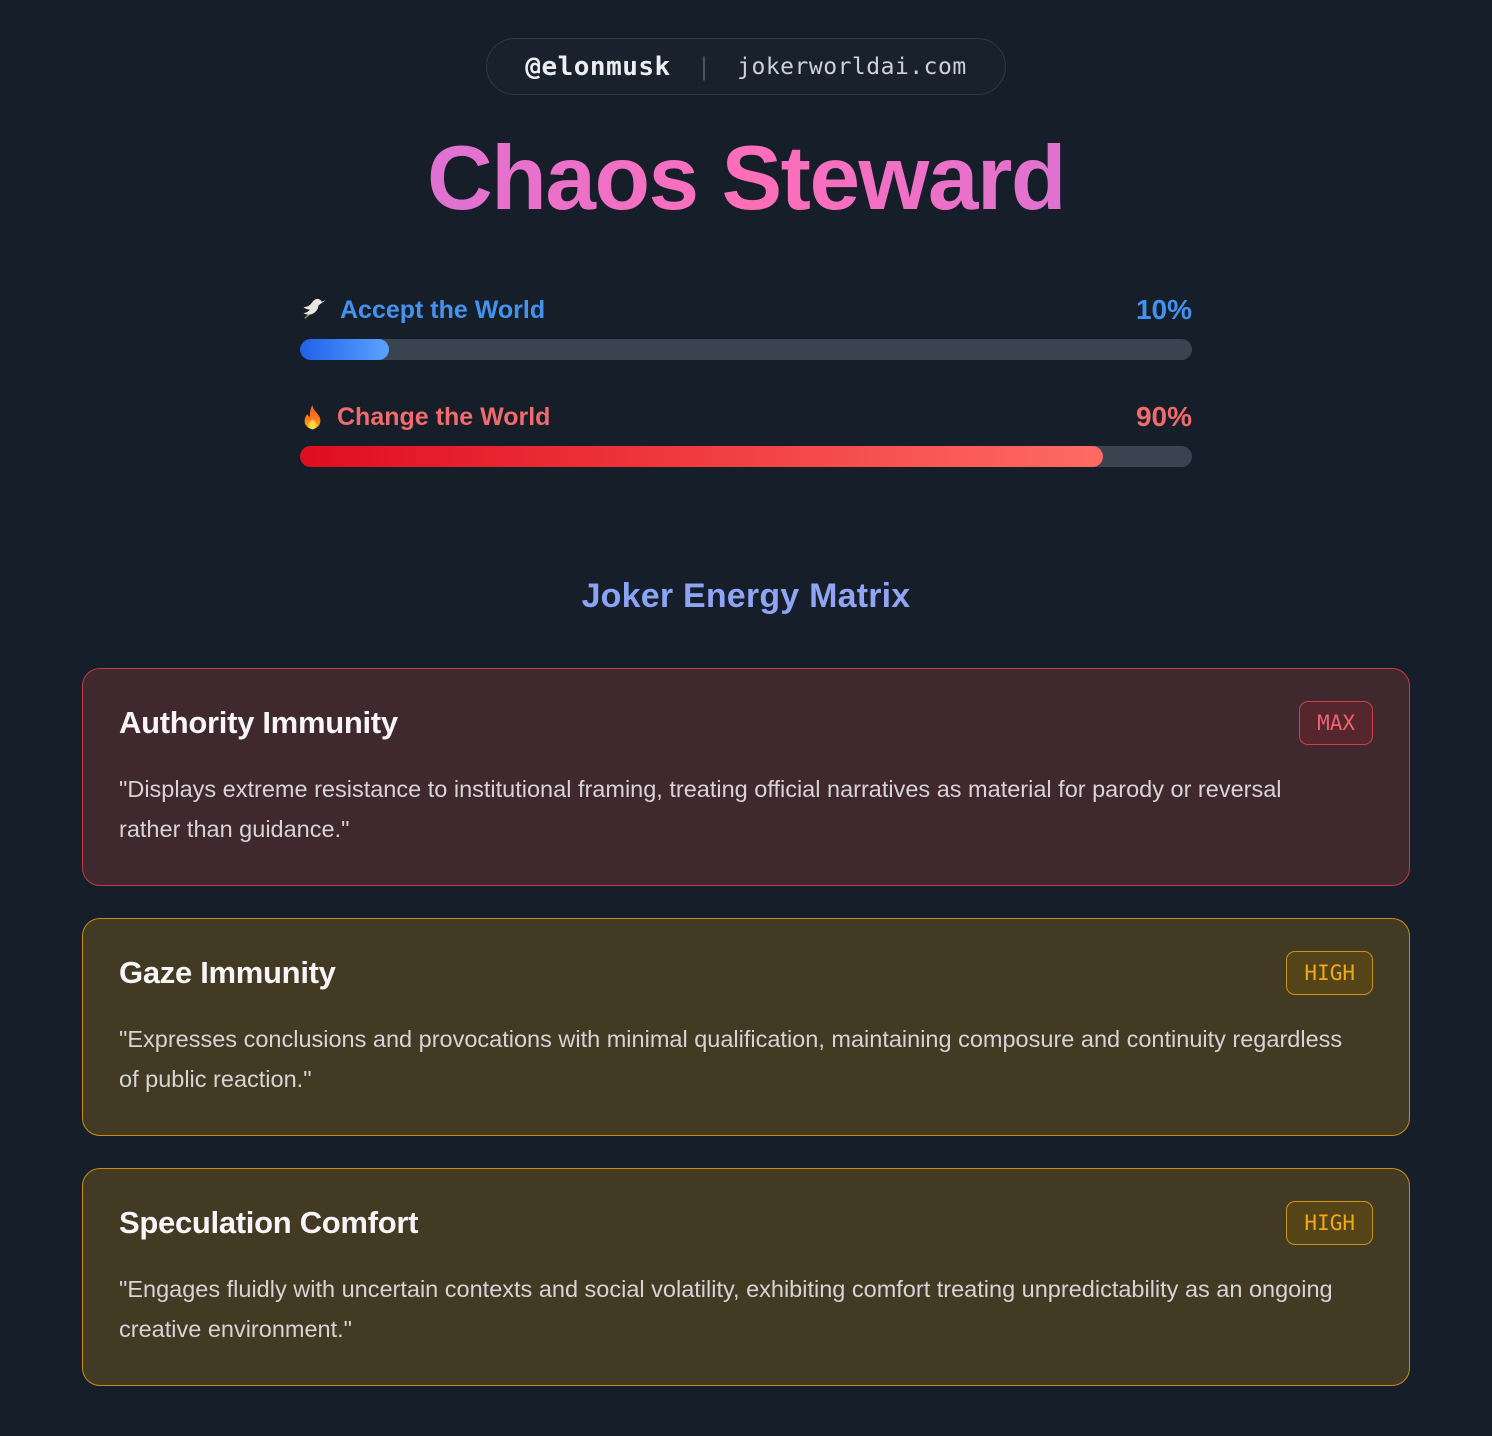 The width and height of the screenshot is (1492, 1436). I want to click on change-the-world-track, so click(746, 456).